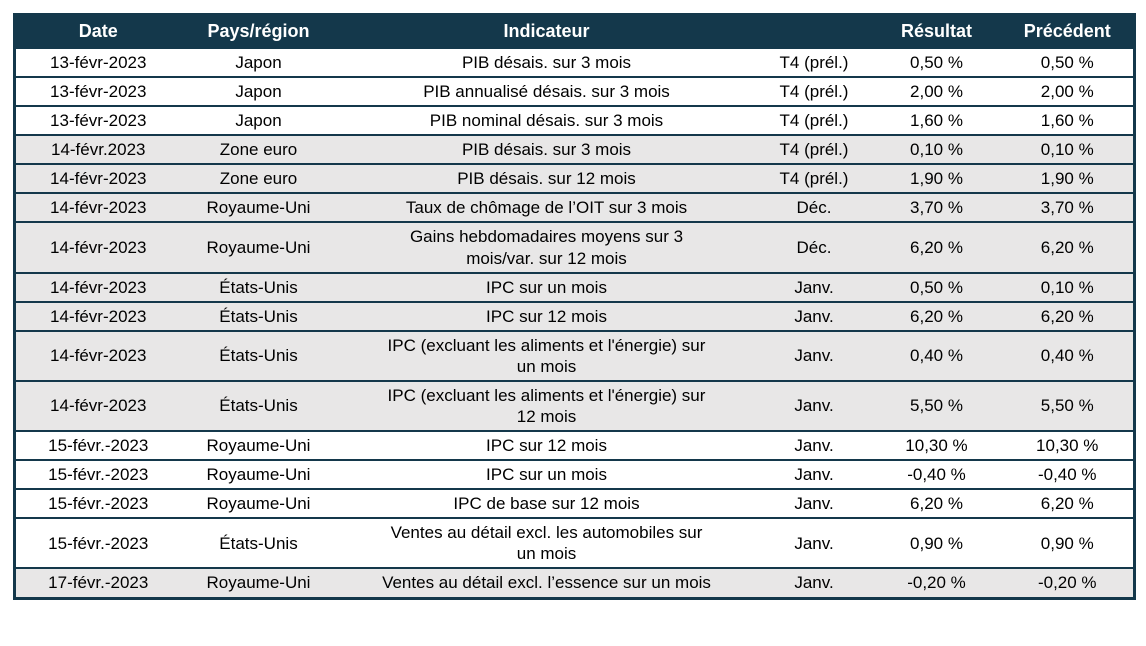  Describe the element at coordinates (936, 150) in the screenshot. I see `cell-result: 0,10 %` at that location.